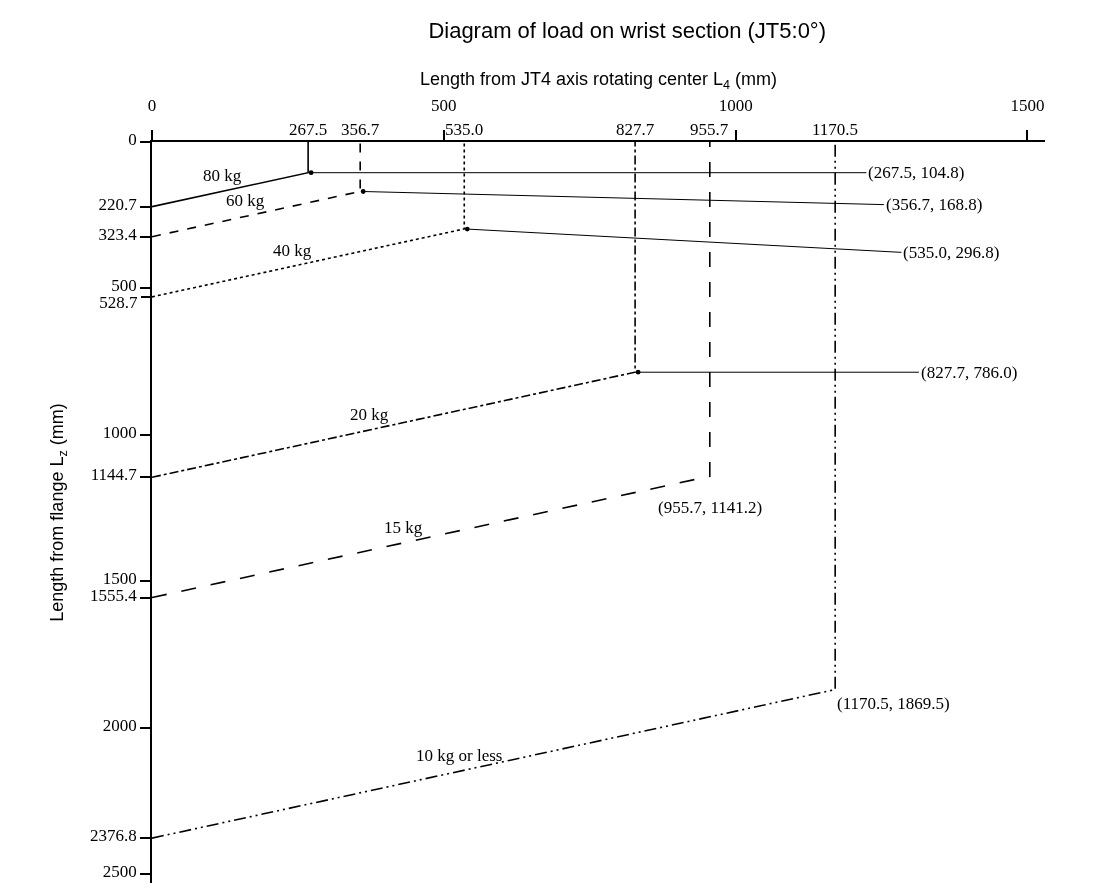  Describe the element at coordinates (709, 129) in the screenshot. I see `annotation: 955.7` at that location.